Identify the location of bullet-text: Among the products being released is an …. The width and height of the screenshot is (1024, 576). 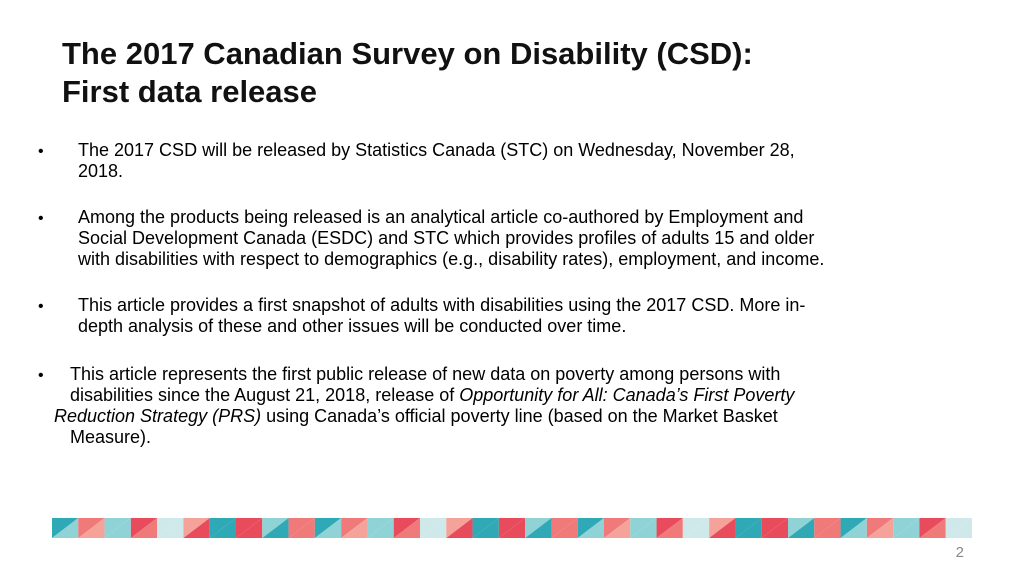
(451, 238).